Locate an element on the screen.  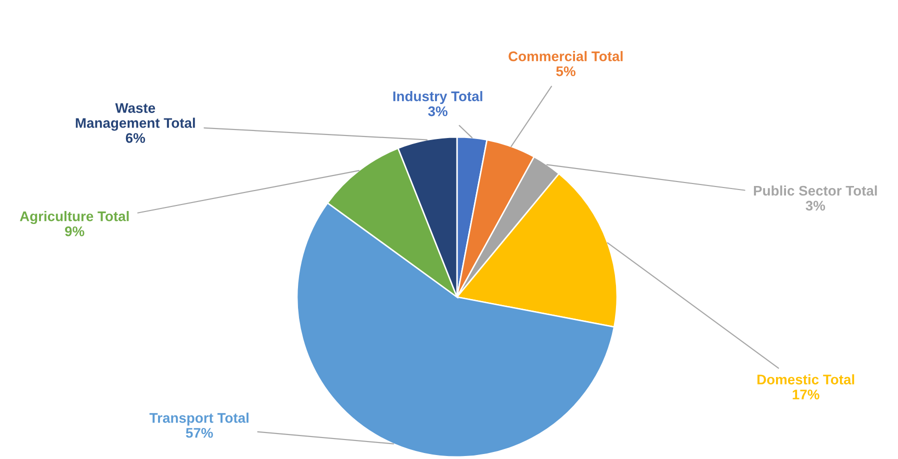
slice-label: Industry Total is located at coordinates (437, 97).